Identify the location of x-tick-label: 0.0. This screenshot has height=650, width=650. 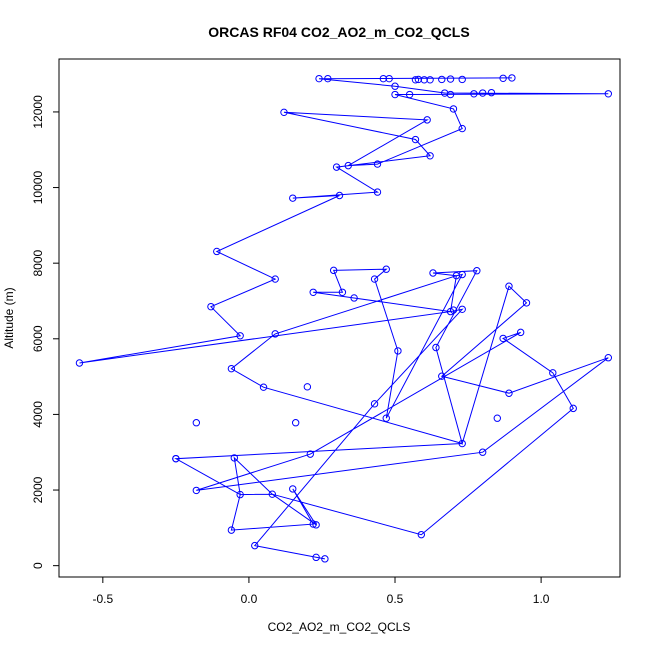
(249, 599).